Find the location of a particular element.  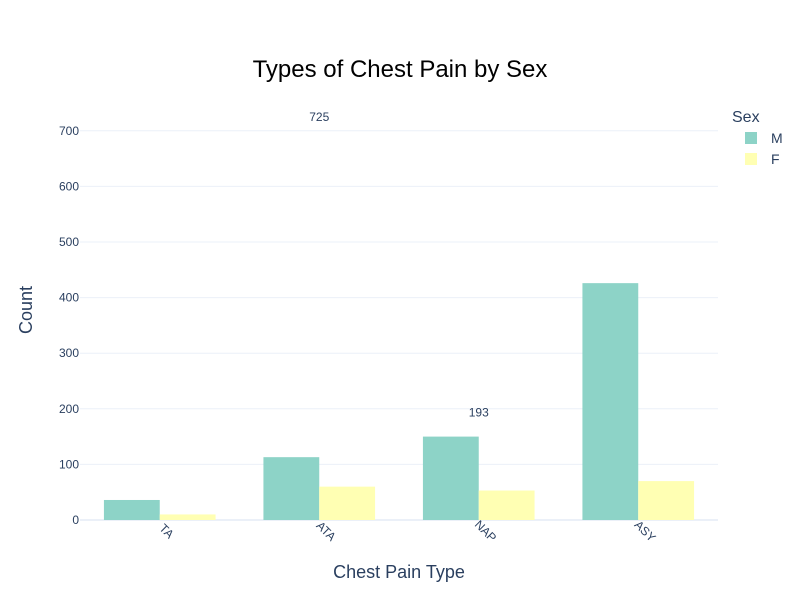

chart-title: Types of Chest Pain by Sex is located at coordinates (400, 69).